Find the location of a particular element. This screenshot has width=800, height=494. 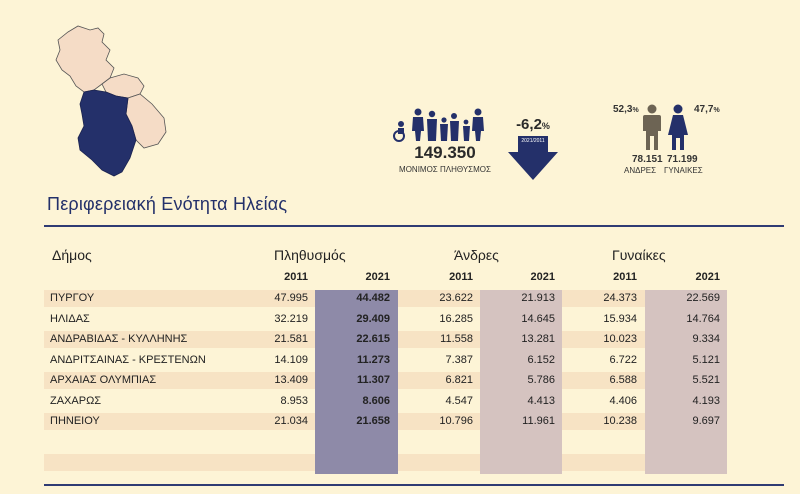

cell-men2011: 23.622 is located at coordinates (456, 298).